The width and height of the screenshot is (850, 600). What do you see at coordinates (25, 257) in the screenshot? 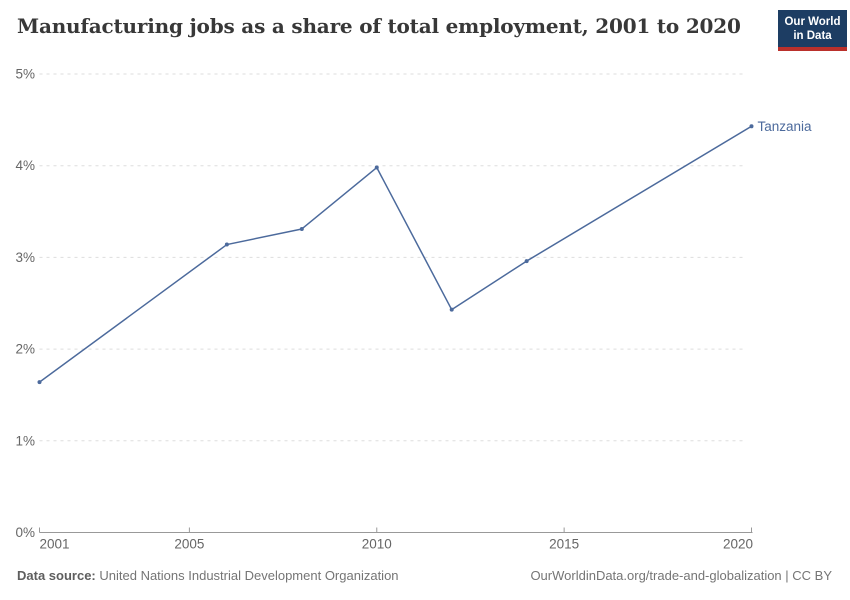
I see `y-tick-label: 3%` at bounding box center [25, 257].